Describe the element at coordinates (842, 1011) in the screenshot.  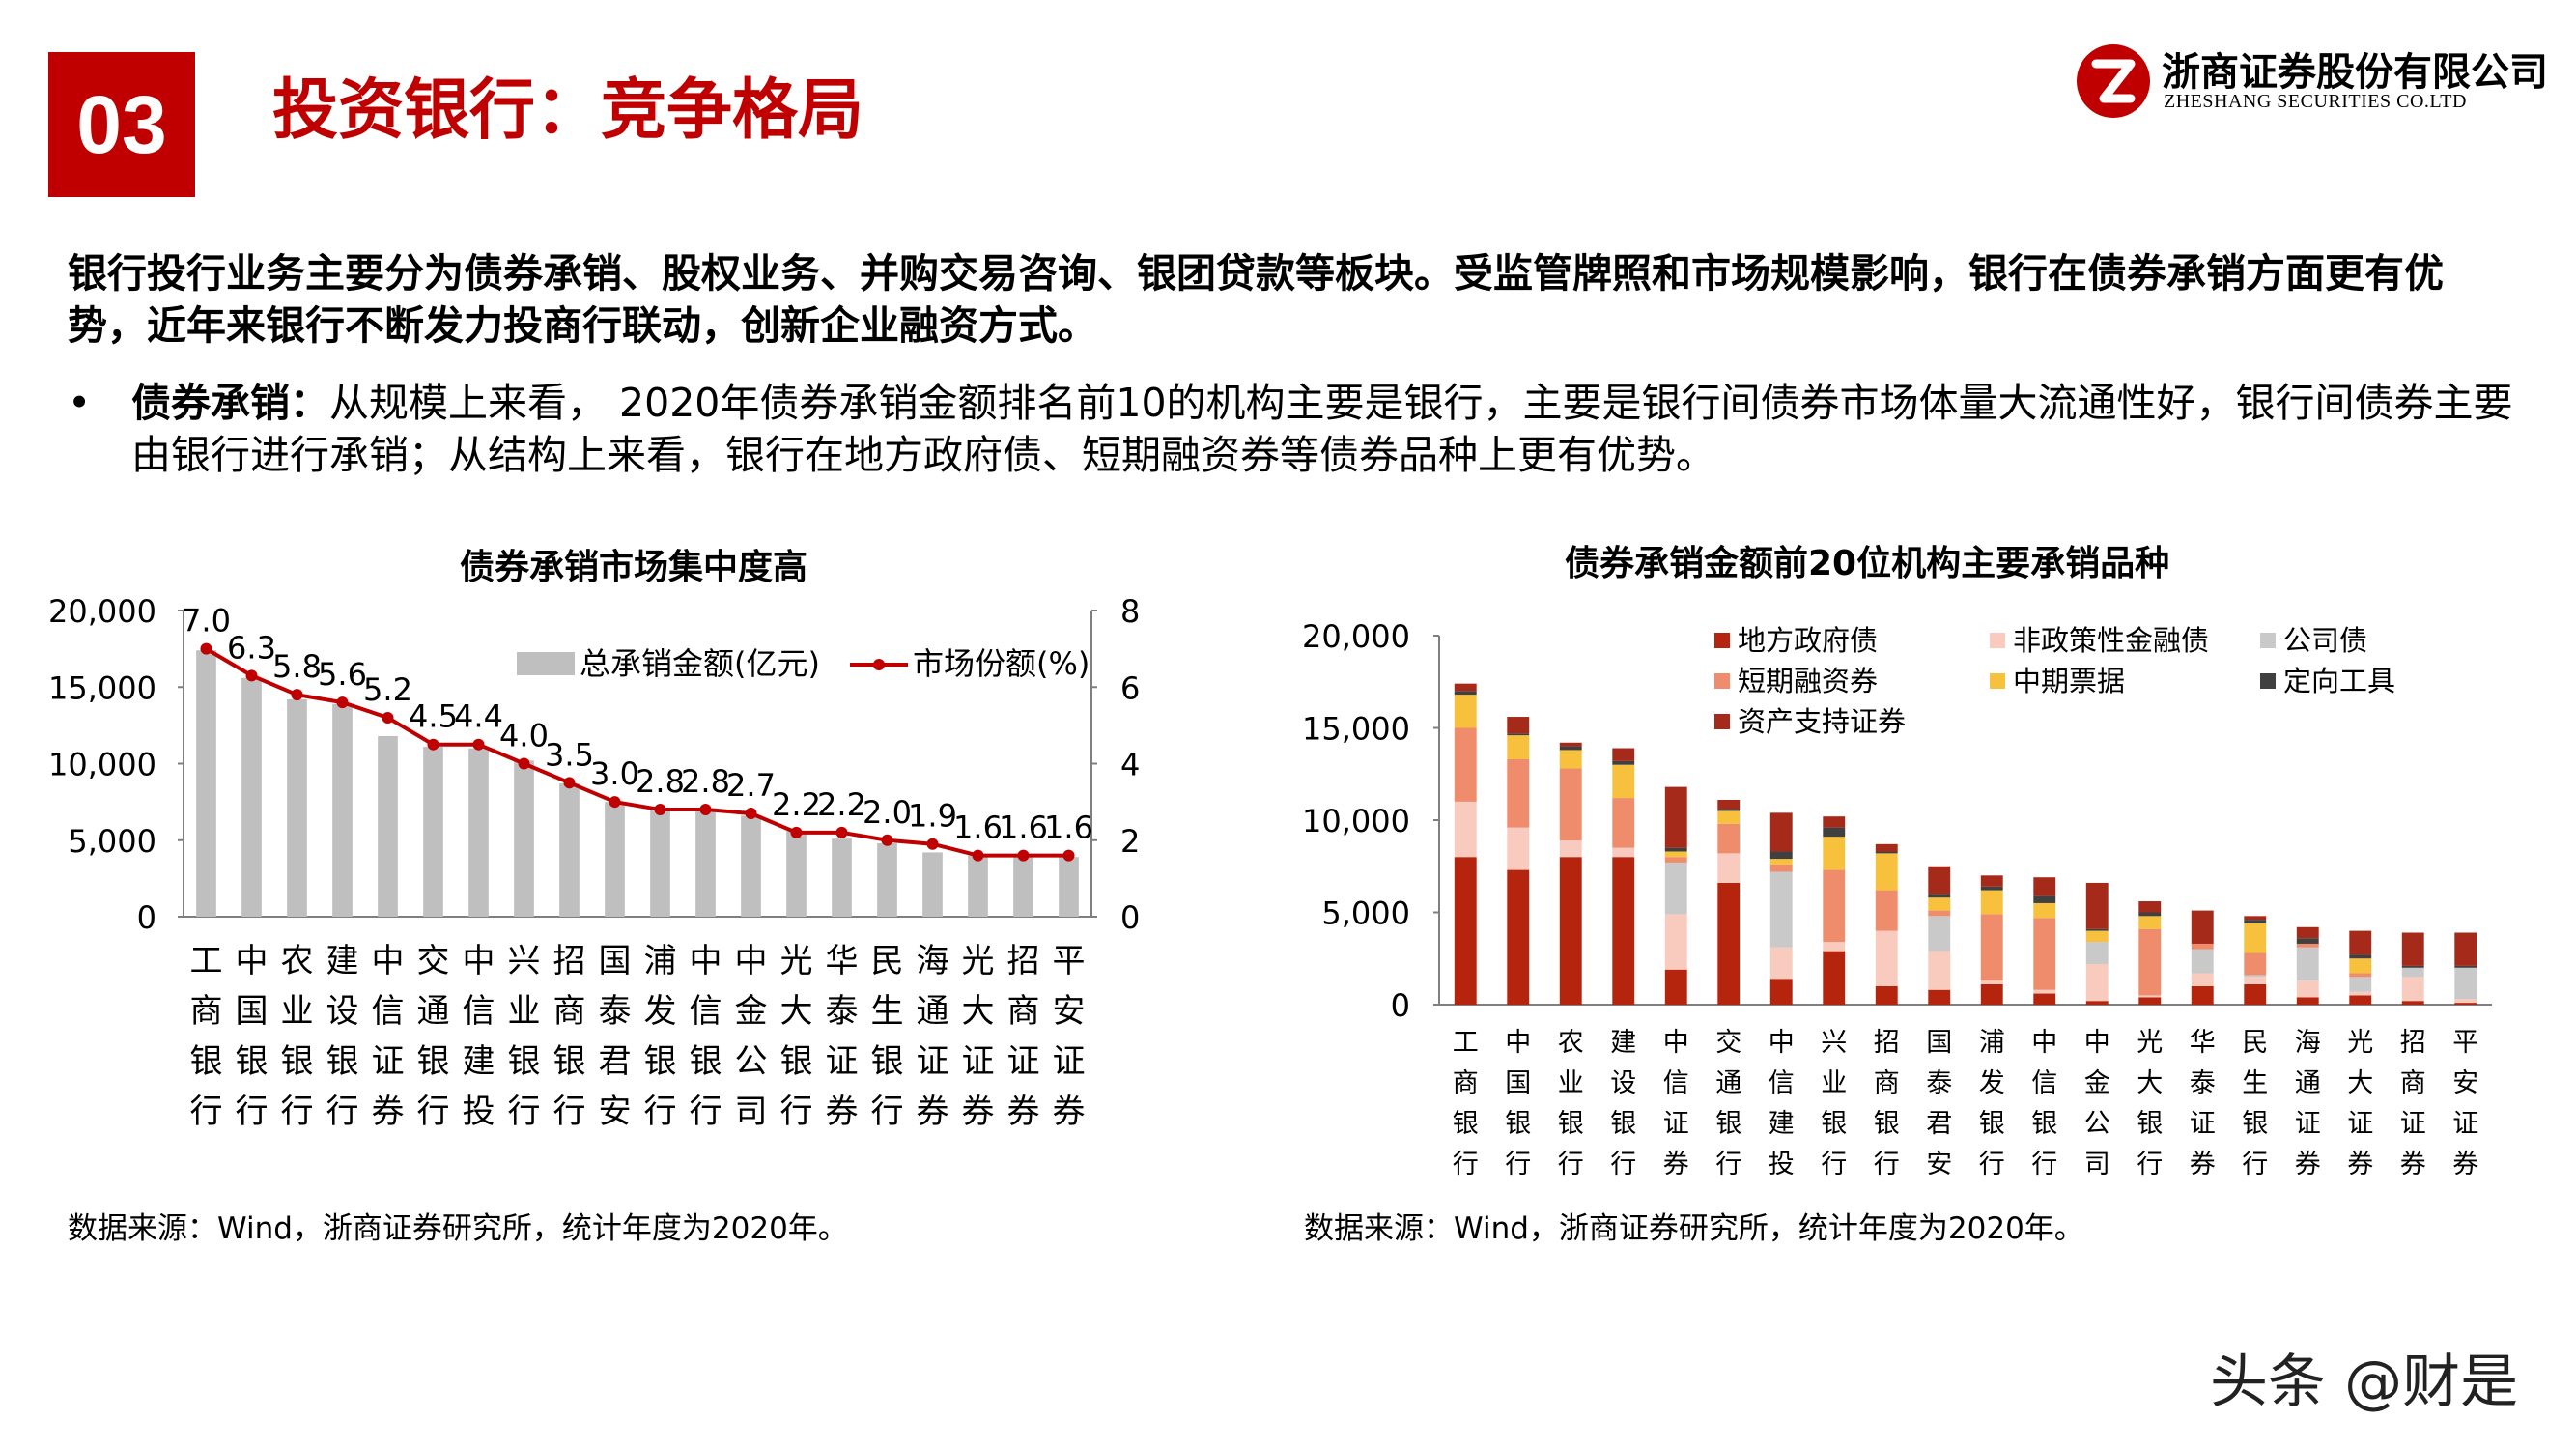
I see `x-category-label: 泰` at that location.